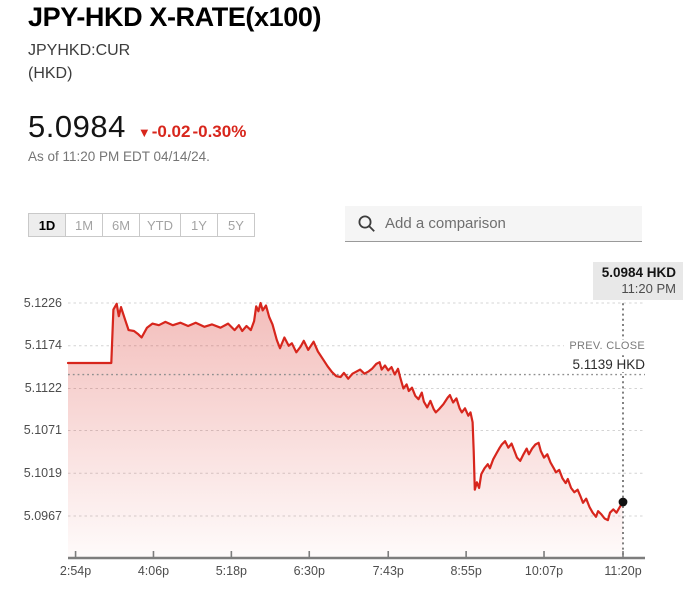  I want to click on prev-close-flag: PREV. CLOSE 5.1139 HKD, so click(604, 355).